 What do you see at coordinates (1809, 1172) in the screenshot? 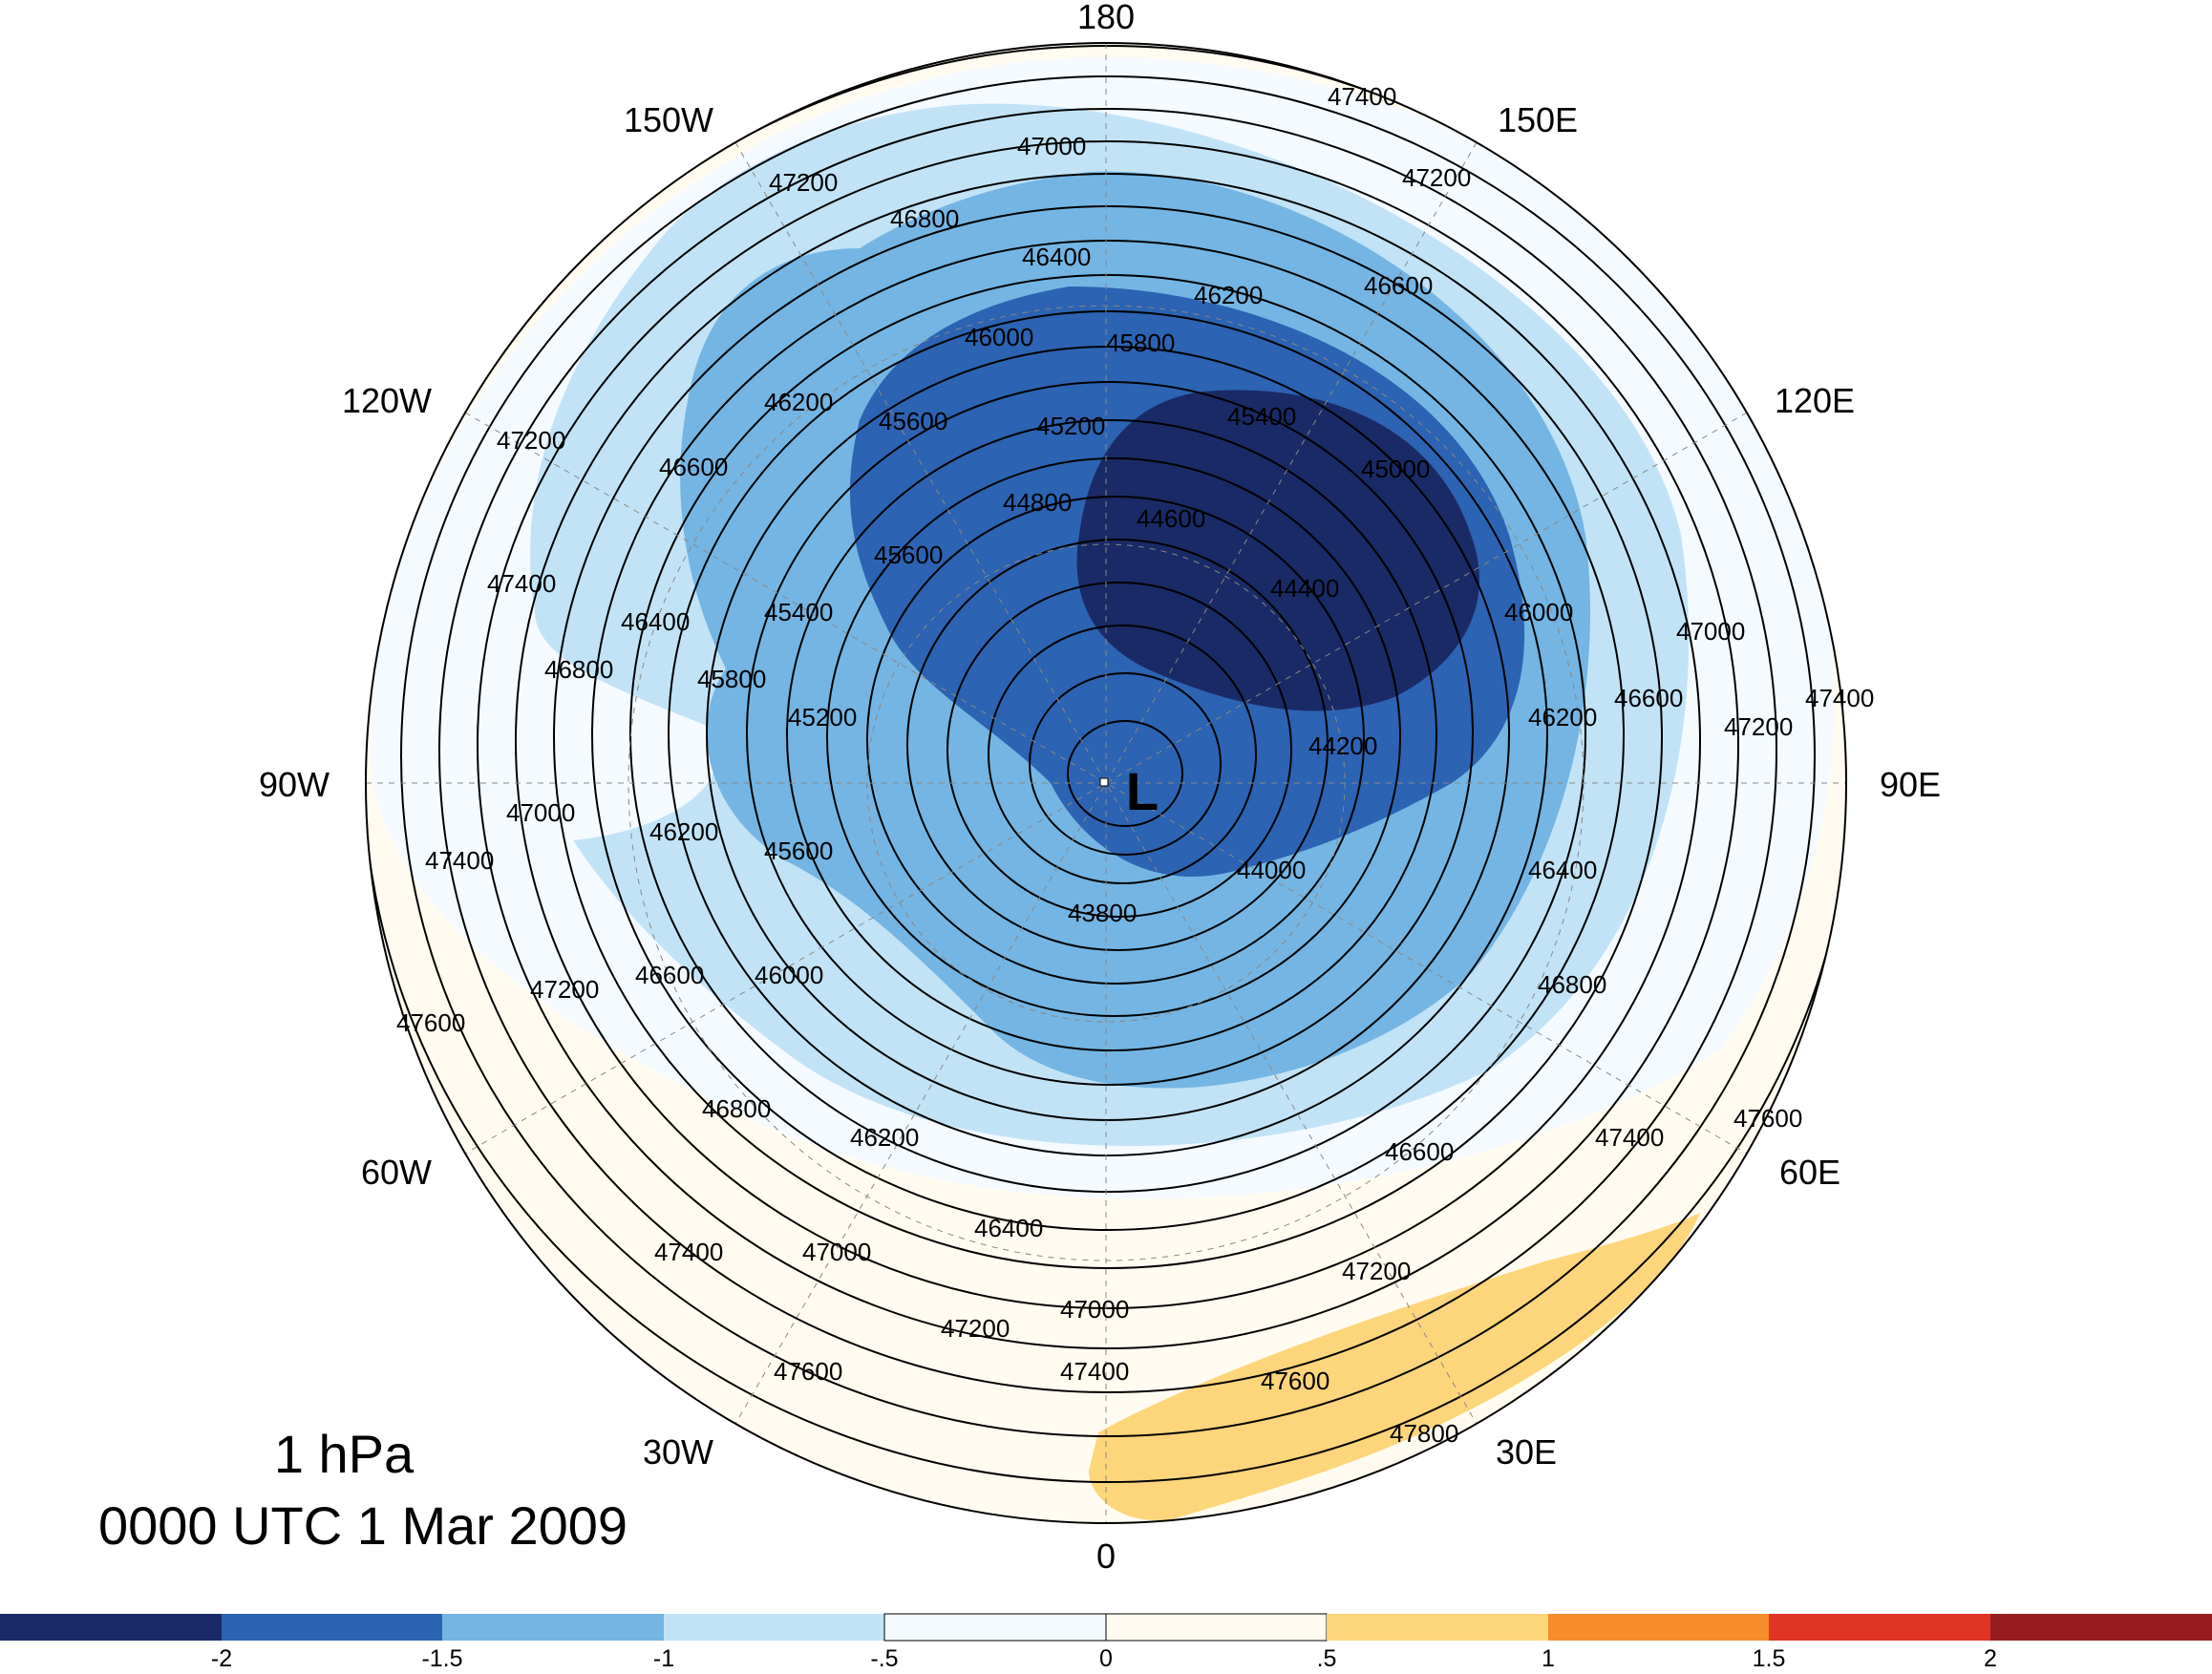
I see `lon-label-60e: 60E` at bounding box center [1809, 1172].